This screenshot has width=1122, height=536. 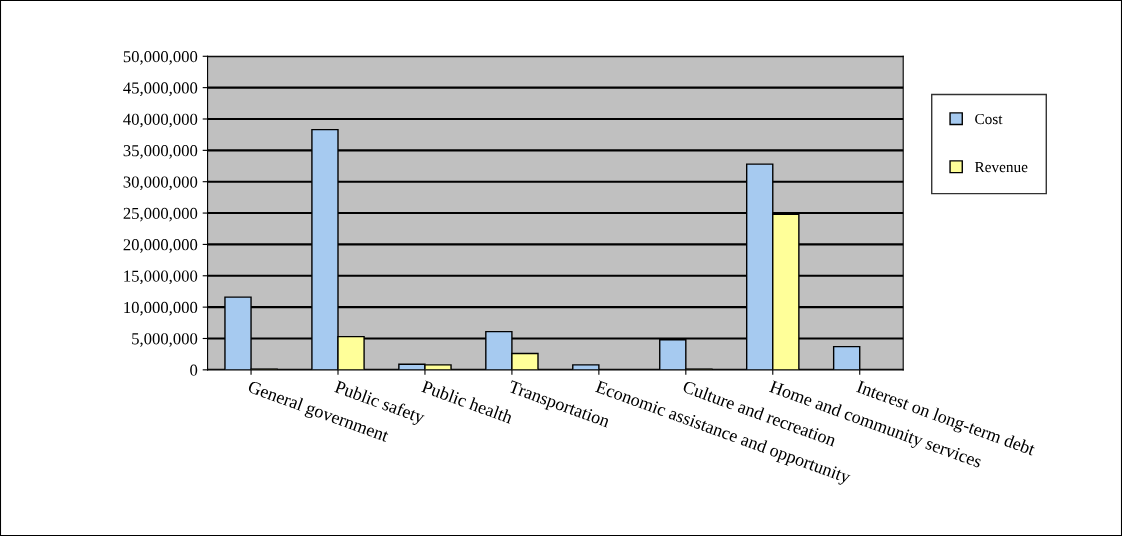 What do you see at coordinates (194, 370) in the screenshot?
I see `y-tick-label: 0` at bounding box center [194, 370].